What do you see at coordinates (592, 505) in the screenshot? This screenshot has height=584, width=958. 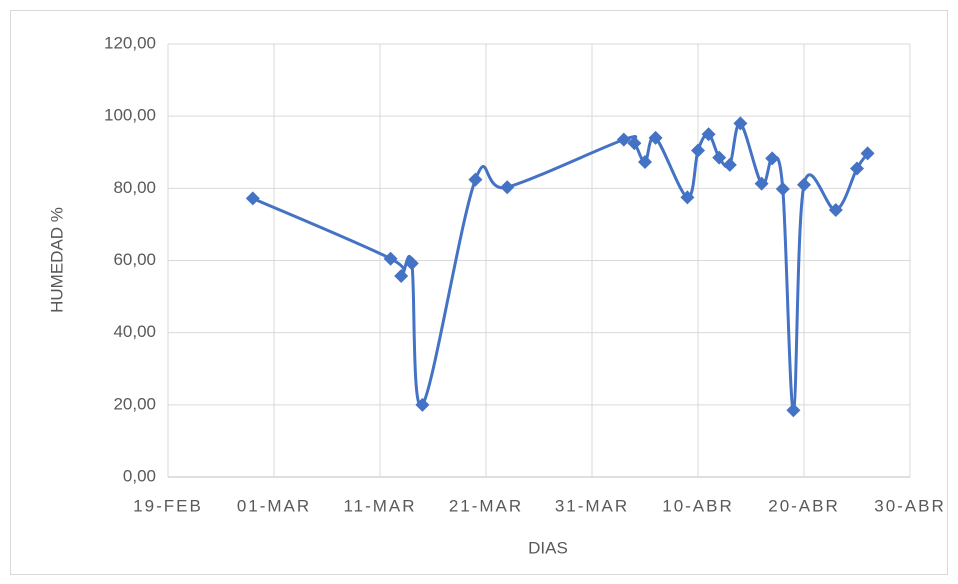 I see `x-tick-label: 31-MAR` at bounding box center [592, 505].